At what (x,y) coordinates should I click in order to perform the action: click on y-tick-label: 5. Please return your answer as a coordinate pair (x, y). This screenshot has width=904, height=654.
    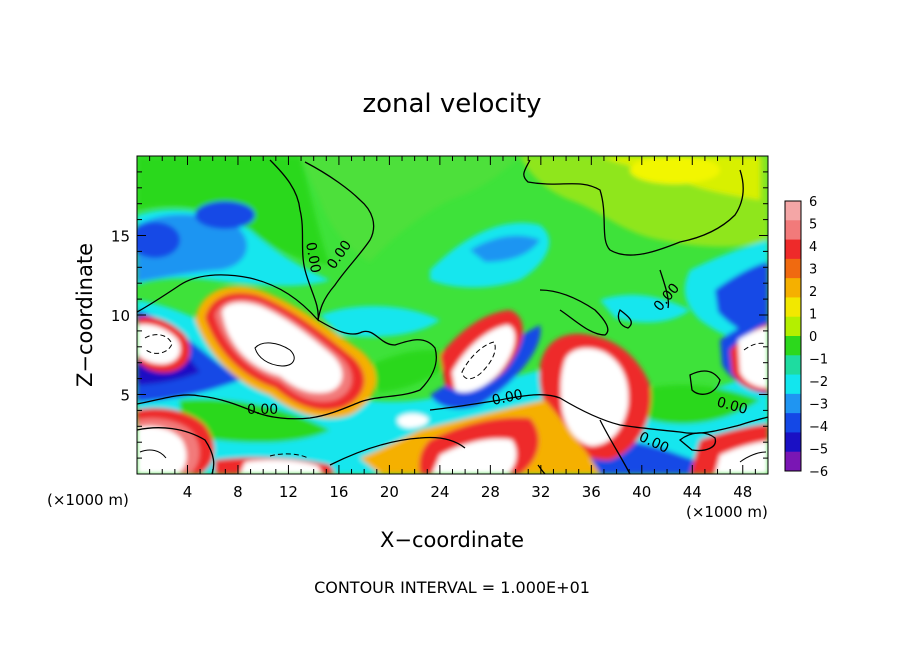
    Looking at the image, I should click on (125, 396).